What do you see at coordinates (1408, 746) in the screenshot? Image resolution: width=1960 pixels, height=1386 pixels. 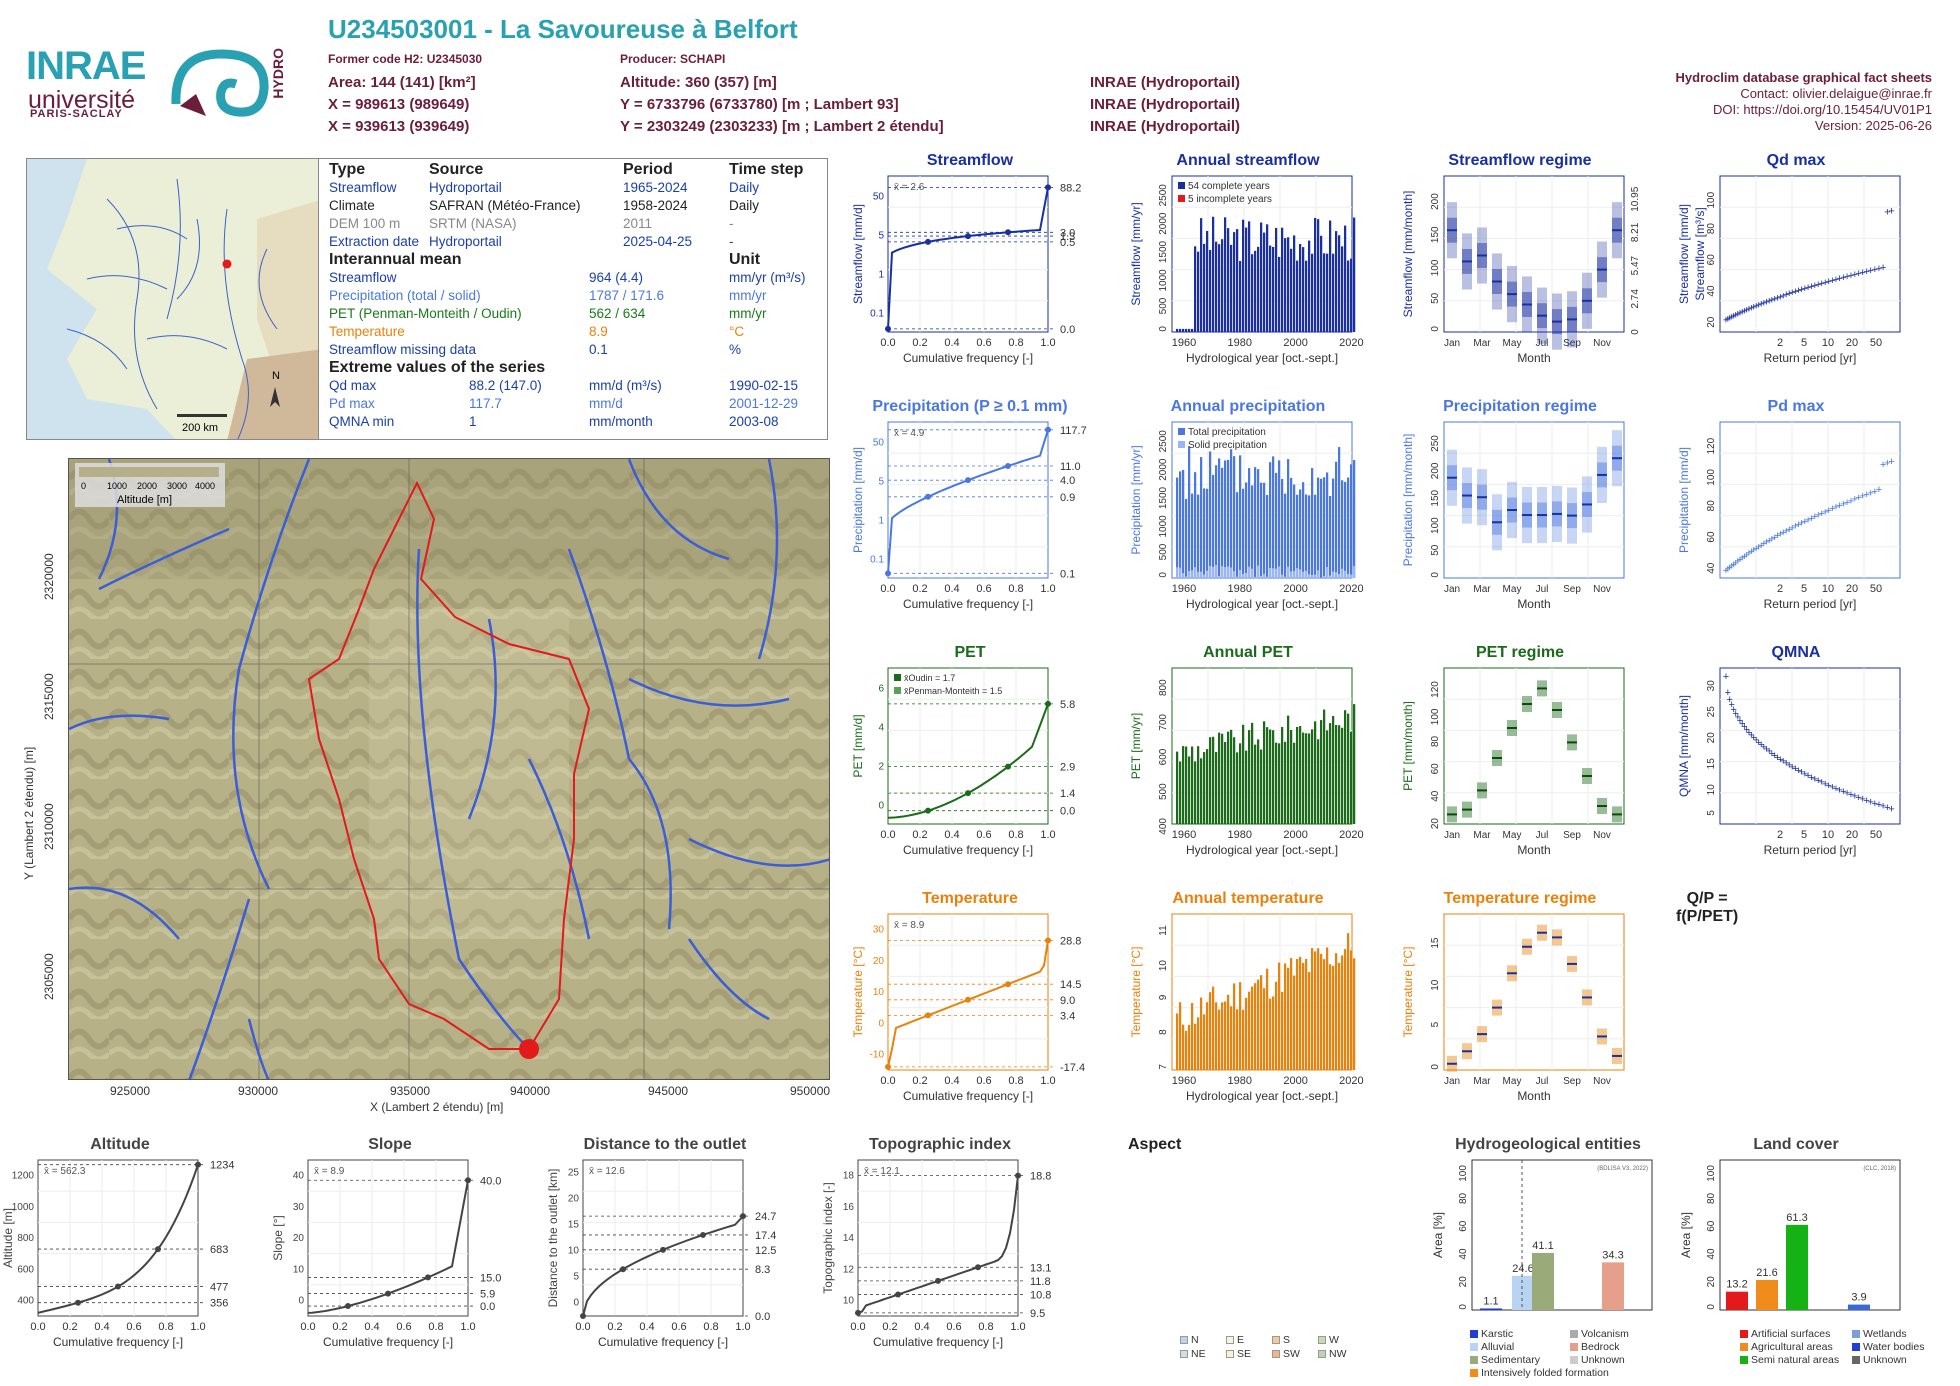 I see `y-axis-label: PET [mm/month]` at bounding box center [1408, 746].